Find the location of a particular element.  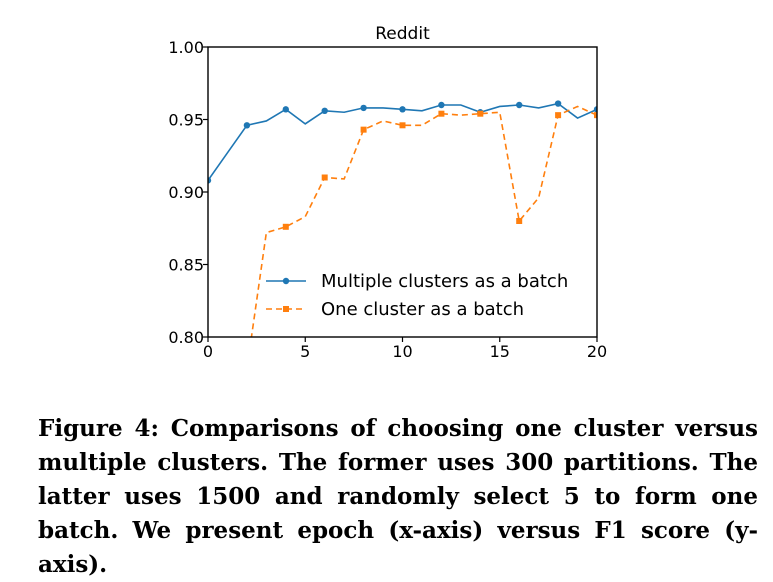

x-tick-label: 15 is located at coordinates (500, 351).